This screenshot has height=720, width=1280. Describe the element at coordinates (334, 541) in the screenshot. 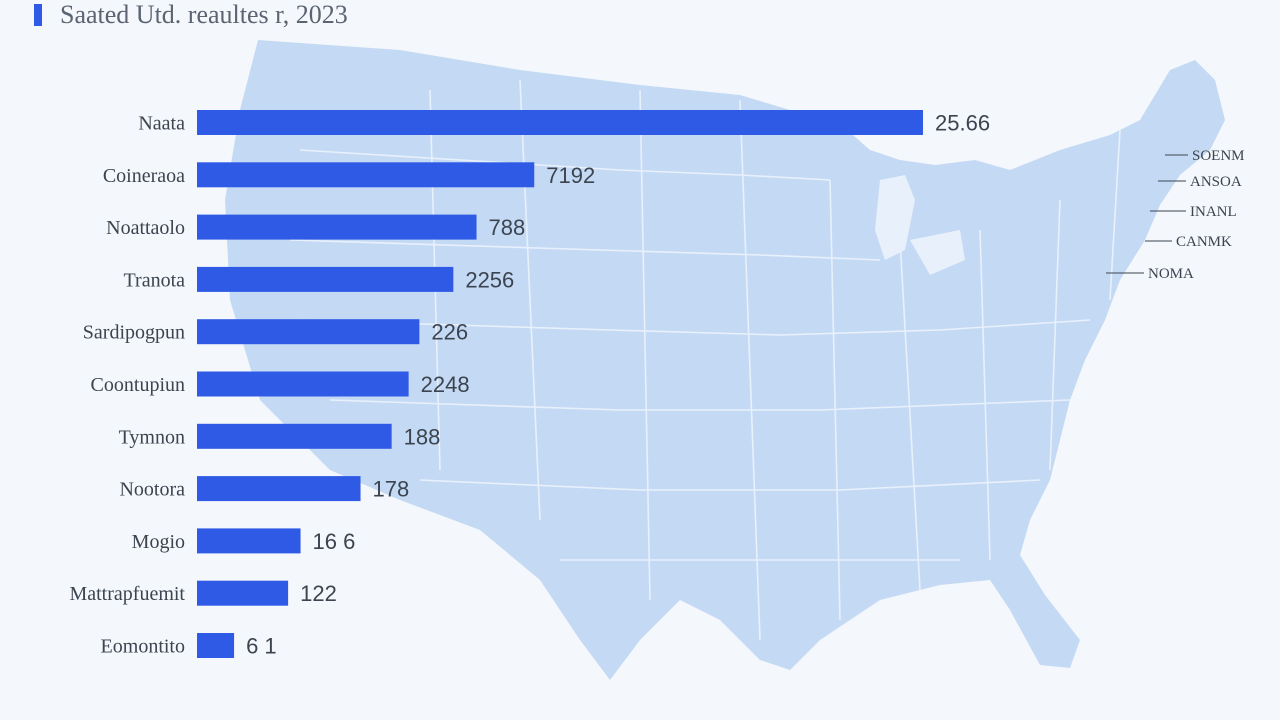

I see `value-label: 16 6` at that location.